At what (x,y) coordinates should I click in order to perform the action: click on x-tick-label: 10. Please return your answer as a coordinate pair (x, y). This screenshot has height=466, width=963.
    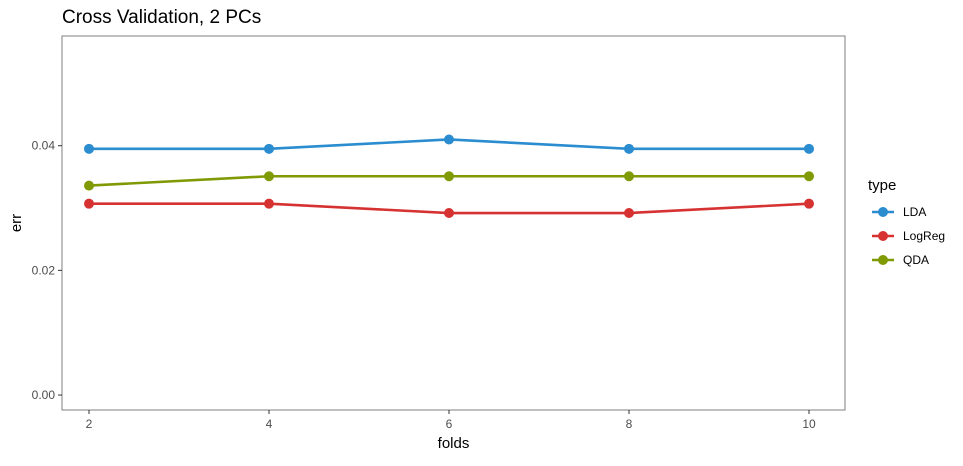
    Looking at the image, I should click on (809, 424).